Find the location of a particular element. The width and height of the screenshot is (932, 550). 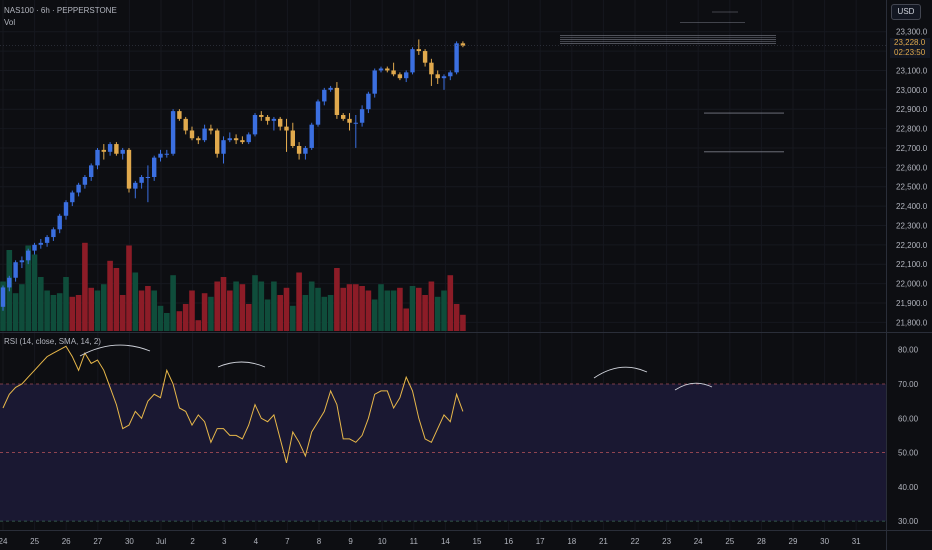

rsi-tick-label: 80.00 is located at coordinates (908, 350).